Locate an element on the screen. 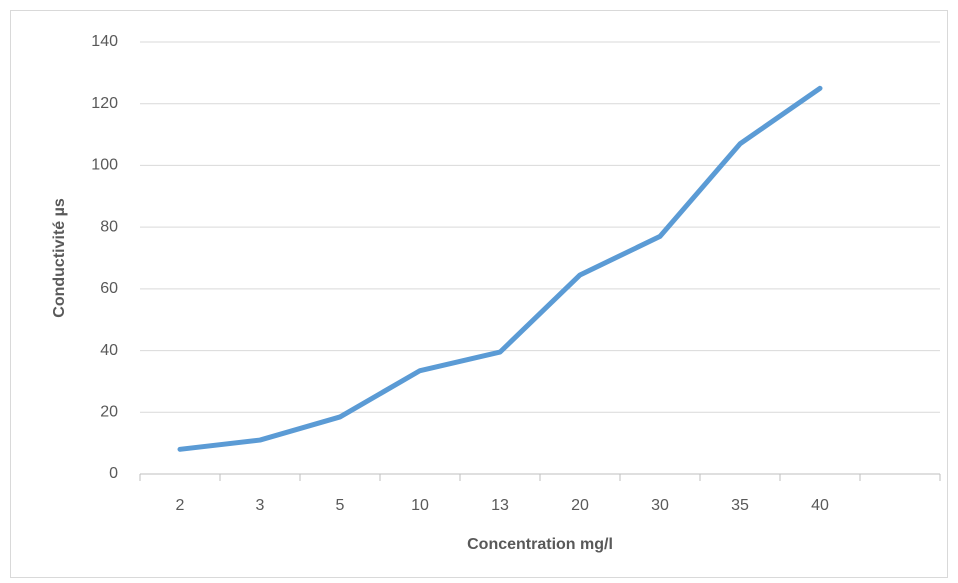 The width and height of the screenshot is (958, 583). x-tick-label: 30 is located at coordinates (660, 505).